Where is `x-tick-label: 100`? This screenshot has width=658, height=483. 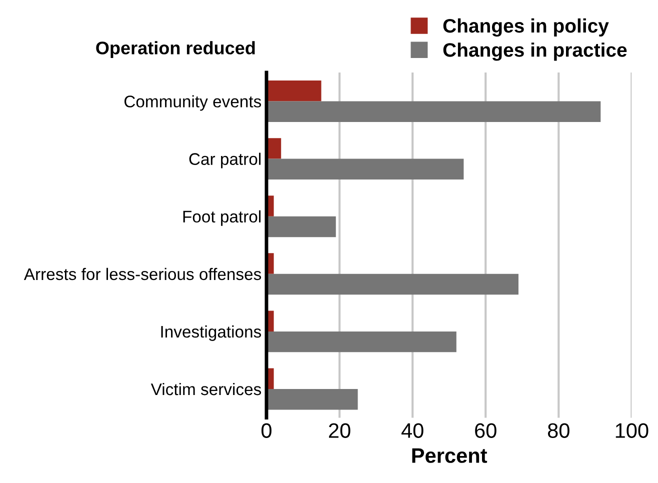
x-tick-label: 100 is located at coordinates (632, 430).